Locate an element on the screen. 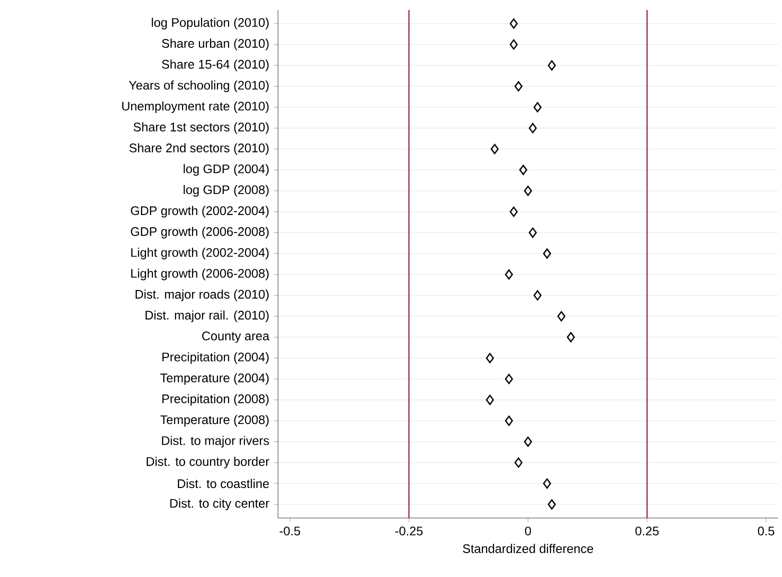  x-axis-title: Standardized difference is located at coordinates (528, 549).